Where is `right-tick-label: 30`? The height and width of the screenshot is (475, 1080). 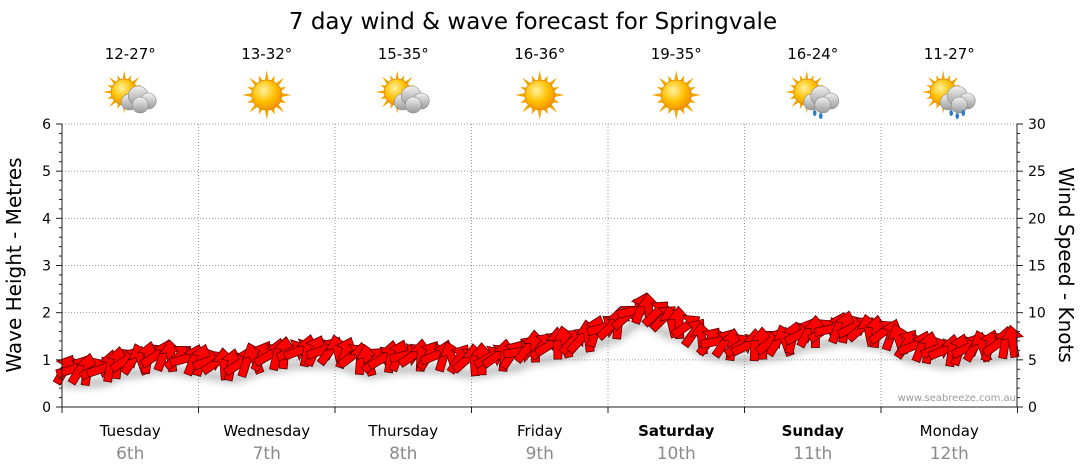
right-tick-label: 30 is located at coordinates (1037, 125).